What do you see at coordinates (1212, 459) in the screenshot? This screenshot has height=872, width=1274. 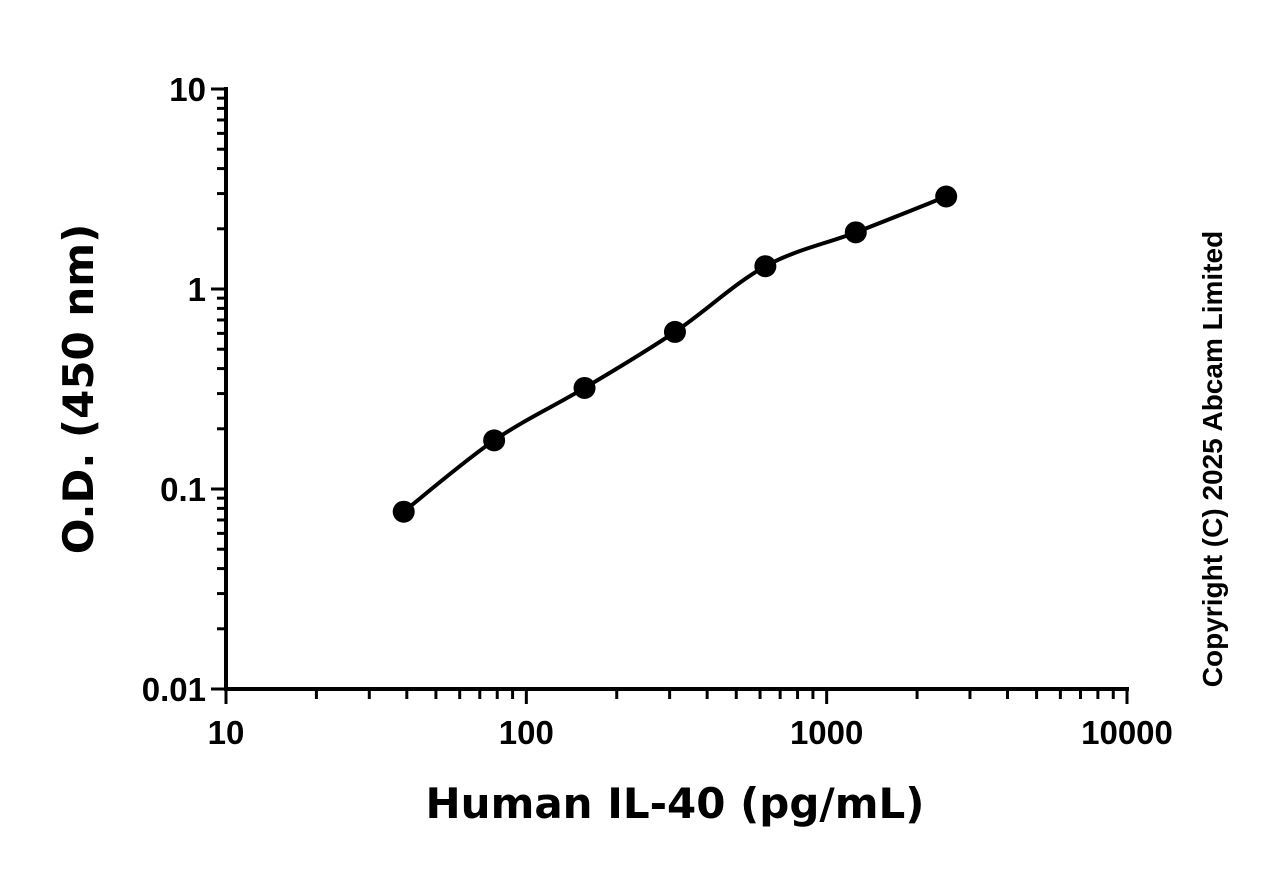 I see `copyright-notice: Copyright (C) 2025 Abcam Limited` at bounding box center [1212, 459].